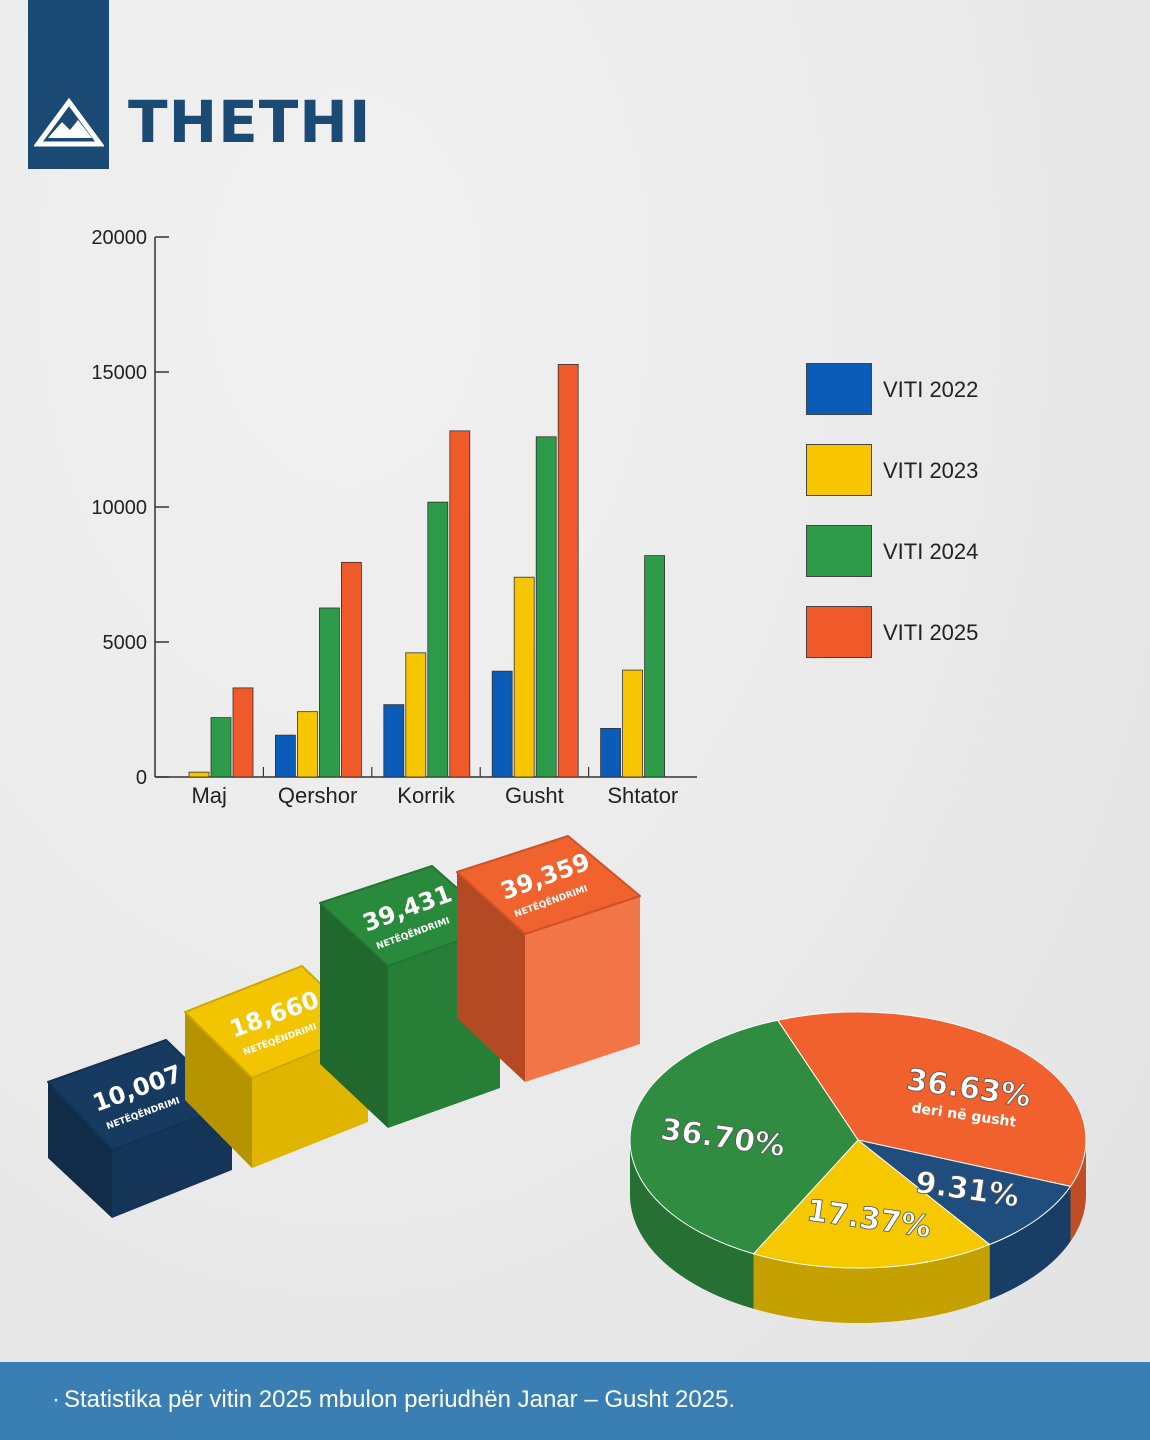 The height and width of the screenshot is (1440, 1150). Describe the element at coordinates (119, 238) in the screenshot. I see `y-tick-label: 20000` at that location.